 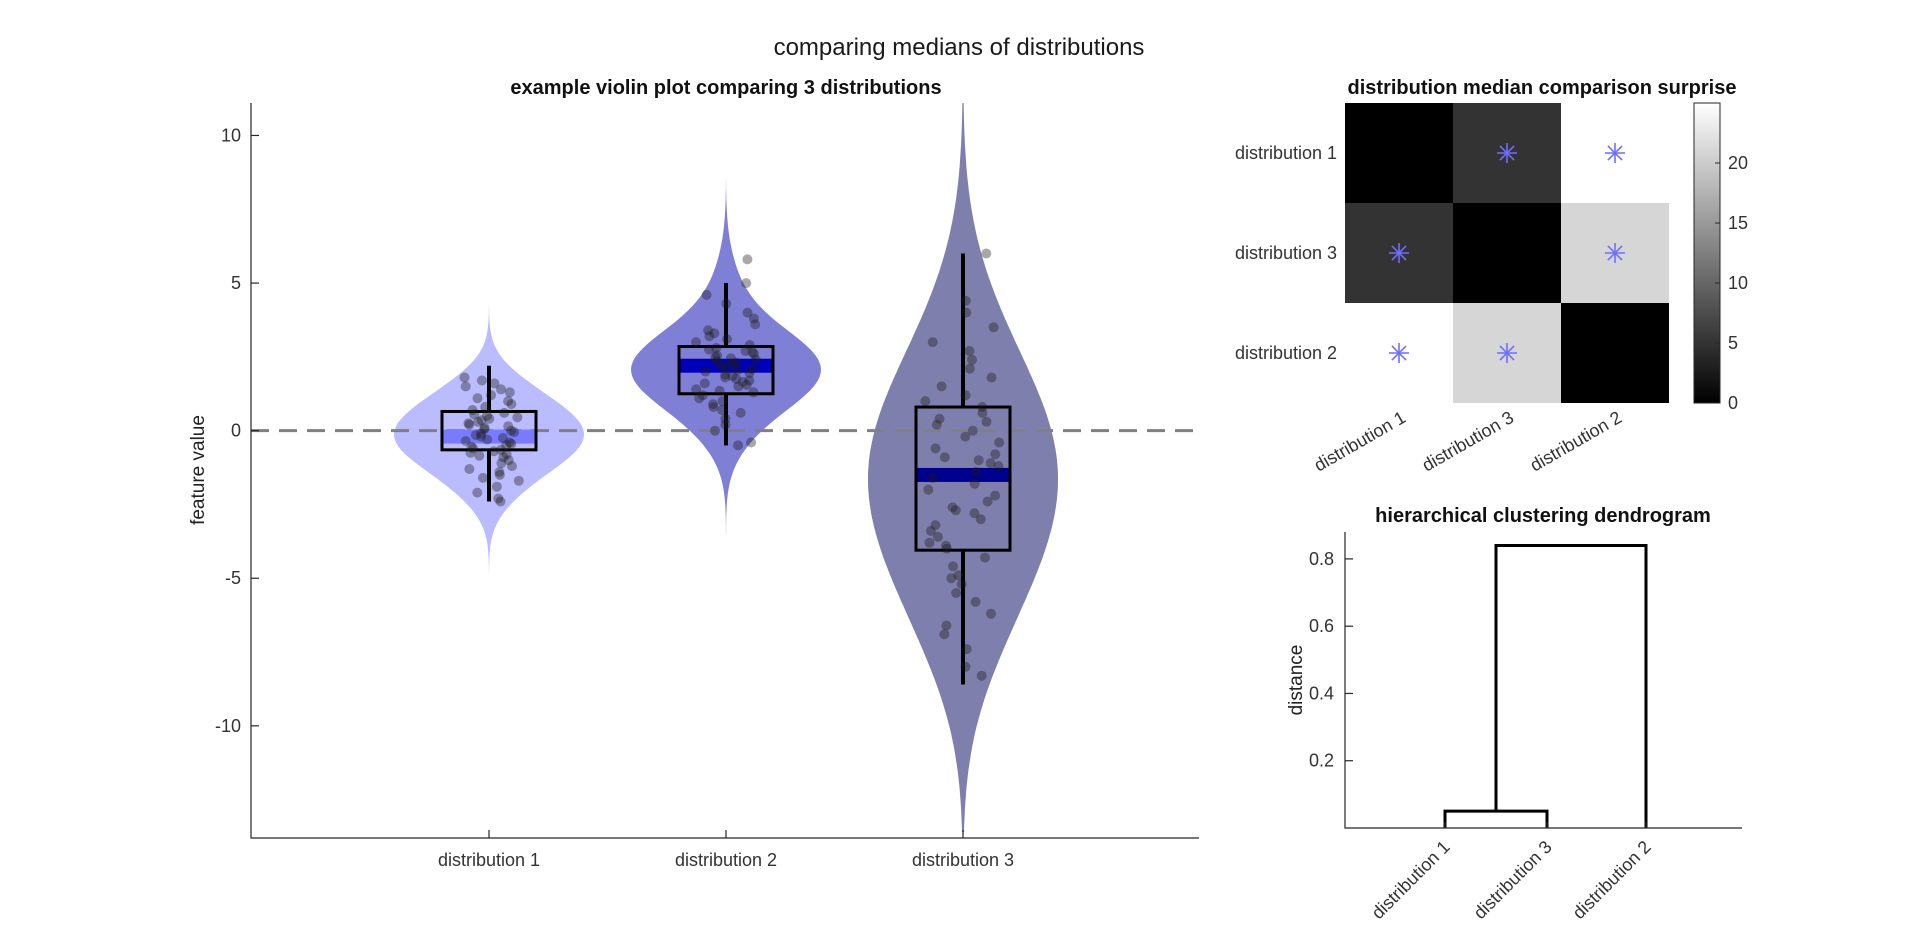 What do you see at coordinates (1720, 257) in the screenshot?
I see `heatmap-colorbar: 0 5 10 15 20` at bounding box center [1720, 257].